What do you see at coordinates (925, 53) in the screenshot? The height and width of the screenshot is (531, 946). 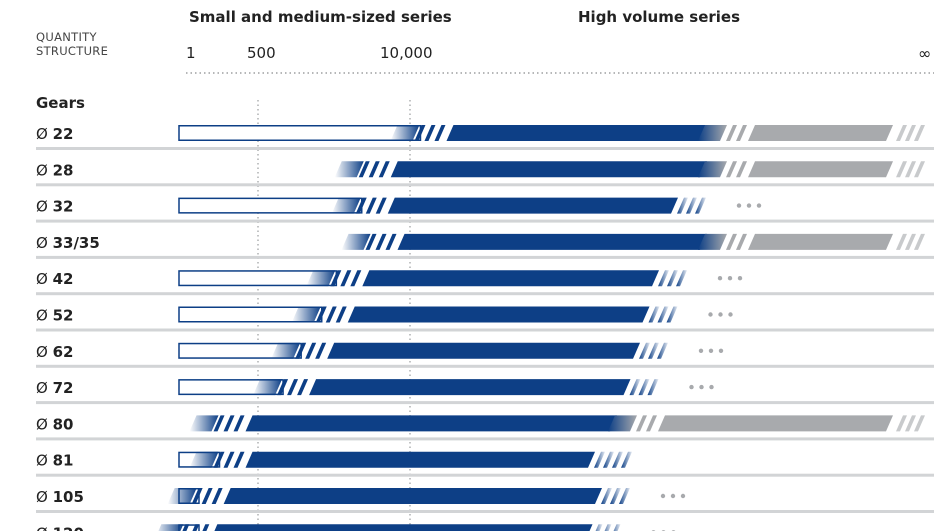 I see `tick-label-infinity: ∞` at bounding box center [925, 53].